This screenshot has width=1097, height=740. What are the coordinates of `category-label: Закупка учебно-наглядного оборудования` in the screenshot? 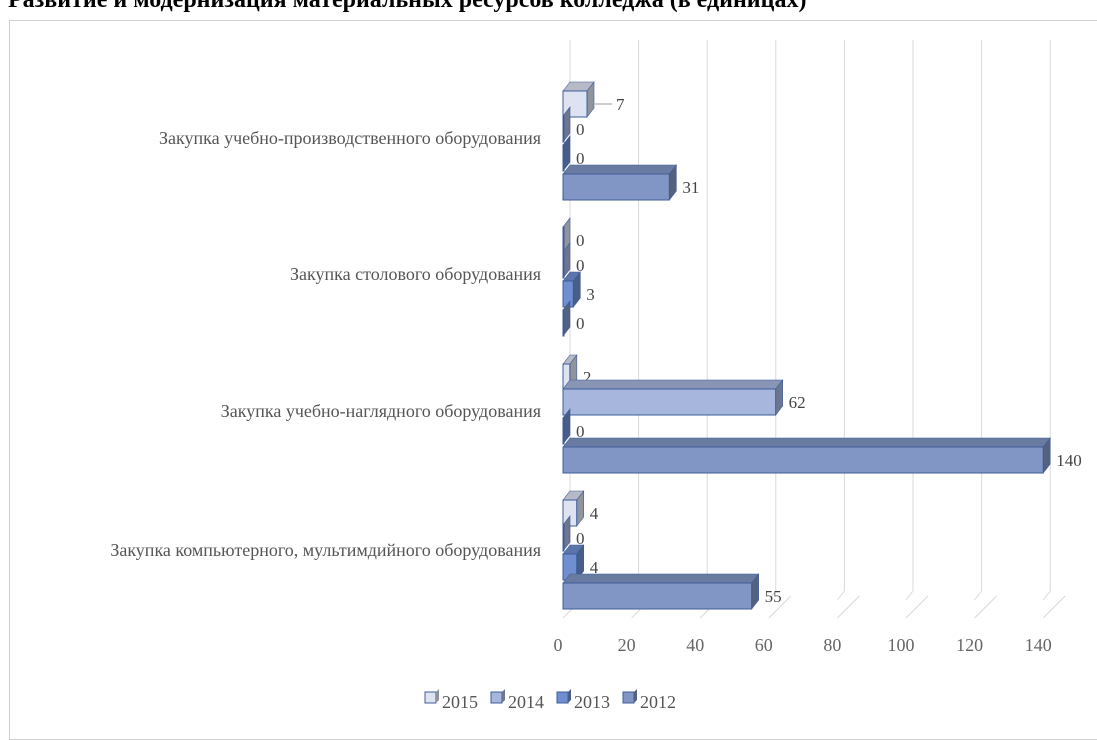 It's located at (381, 411).